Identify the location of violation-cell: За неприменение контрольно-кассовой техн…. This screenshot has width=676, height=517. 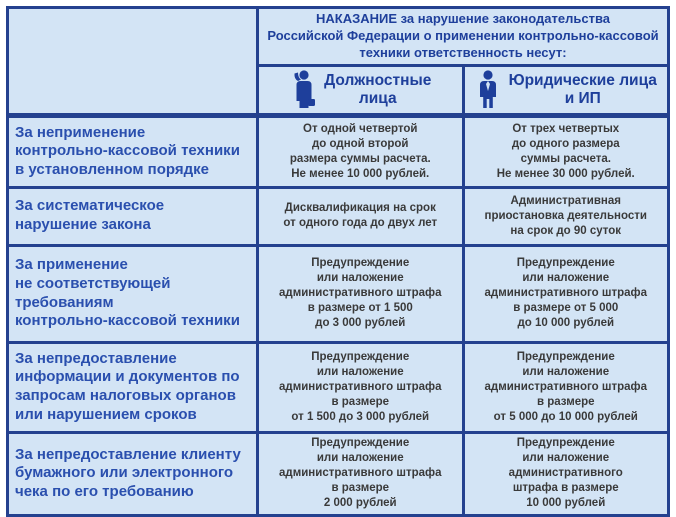
(132, 150).